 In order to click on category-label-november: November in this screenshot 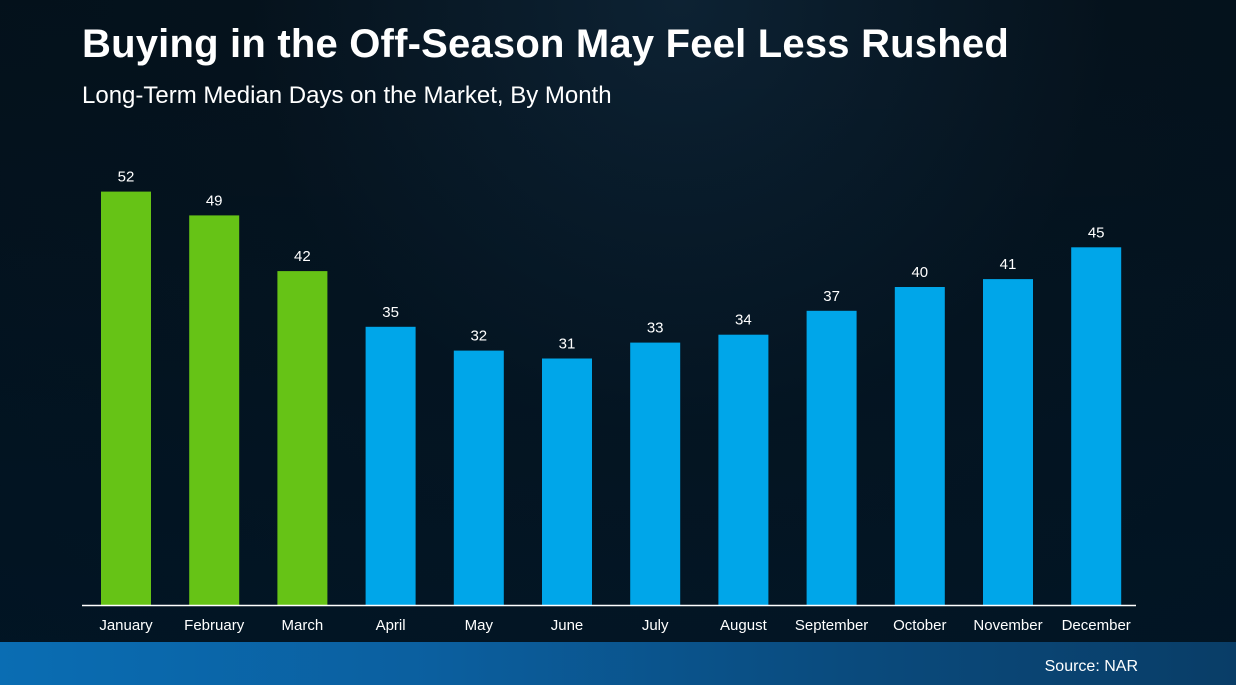, I will do `click(1007, 625)`.